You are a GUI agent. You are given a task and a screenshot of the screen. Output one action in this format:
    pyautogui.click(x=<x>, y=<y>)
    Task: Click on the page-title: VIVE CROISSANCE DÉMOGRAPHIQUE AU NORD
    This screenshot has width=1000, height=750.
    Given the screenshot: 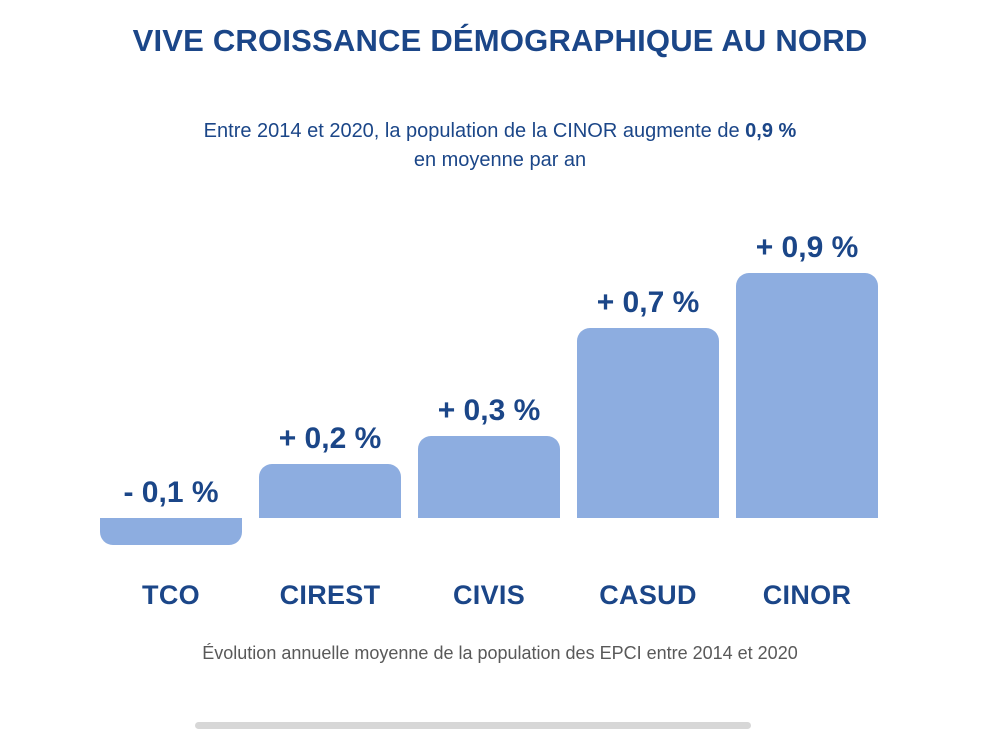 What is the action you would take?
    pyautogui.click(x=500, y=40)
    